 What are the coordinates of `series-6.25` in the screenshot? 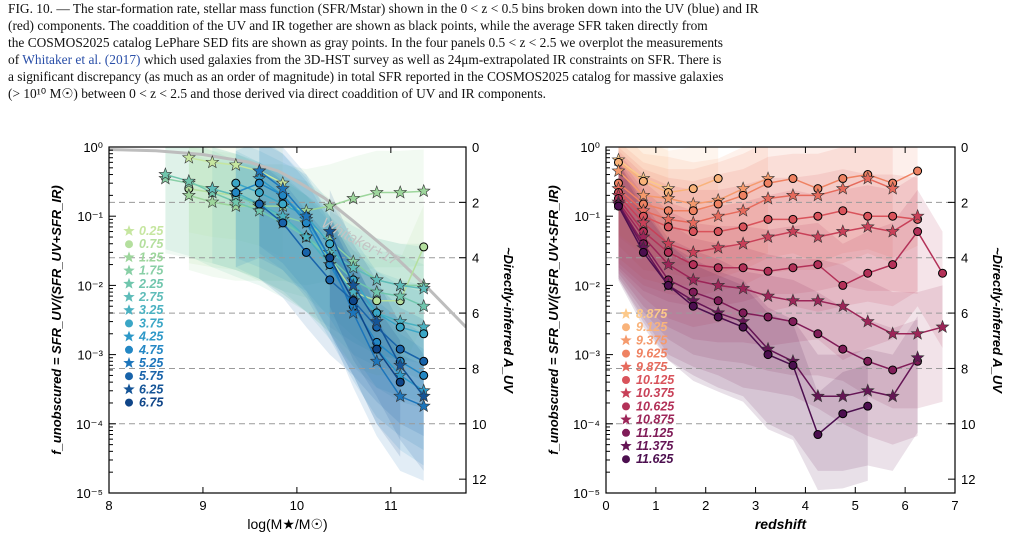 It's located at (376, 313).